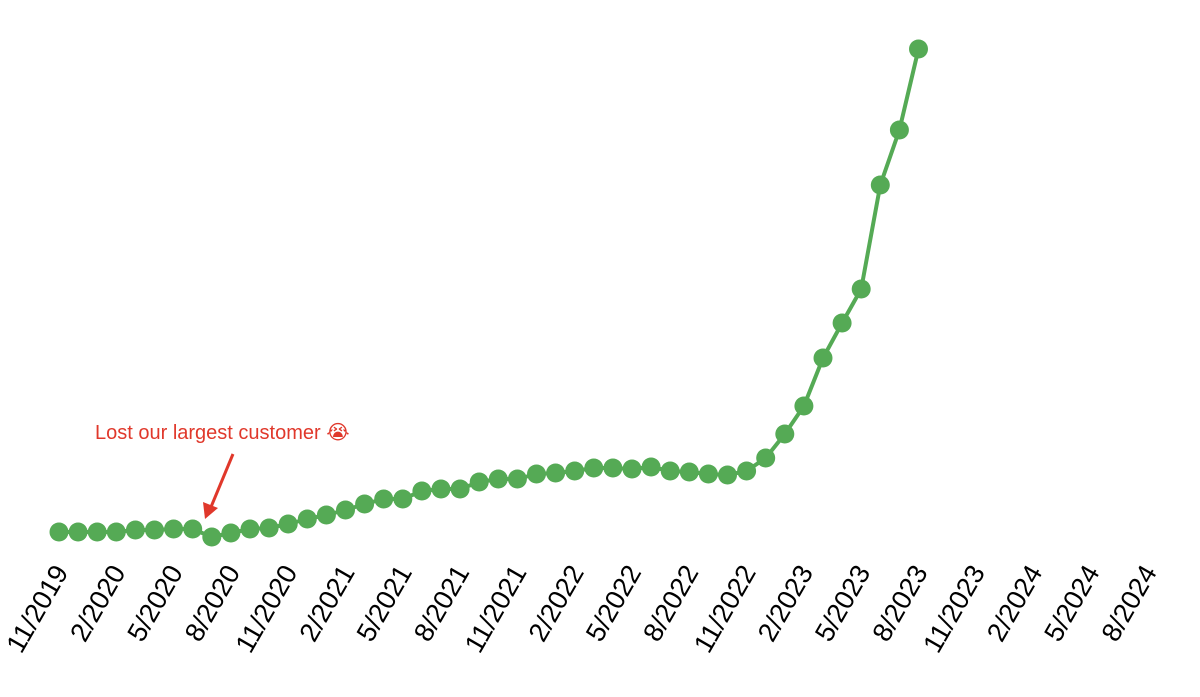 The width and height of the screenshot is (1200, 697). What do you see at coordinates (842, 603) in the screenshot?
I see `x-tick-label: 5/2023` at bounding box center [842, 603].